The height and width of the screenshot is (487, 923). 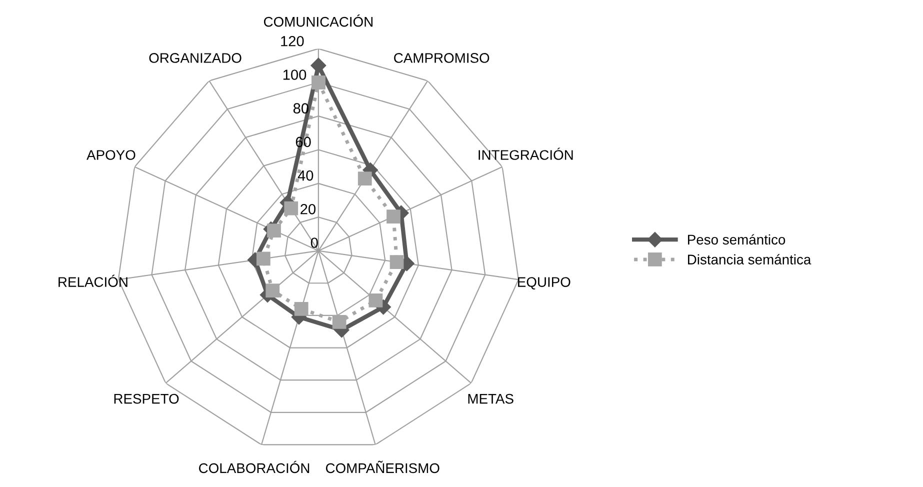 What do you see at coordinates (383, 467) in the screenshot?
I see `spoke-label: COMPAÑERISMO` at bounding box center [383, 467].